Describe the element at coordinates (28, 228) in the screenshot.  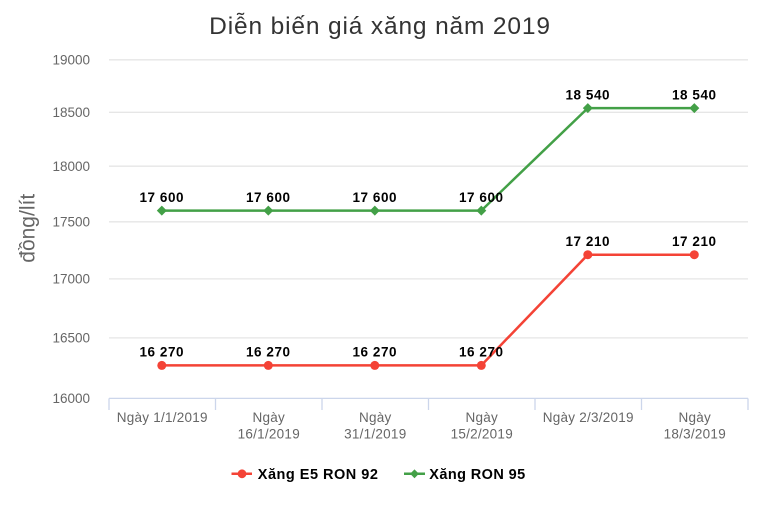
I see `svg-text: đồng/lít` at that location.